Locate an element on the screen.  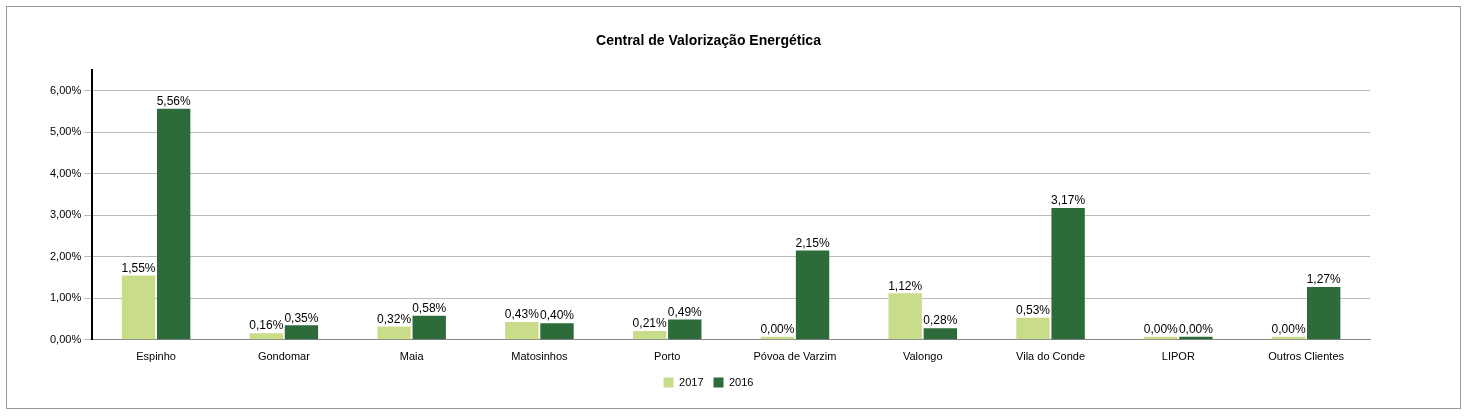
x-tick-label: Espinho is located at coordinates (156, 356).